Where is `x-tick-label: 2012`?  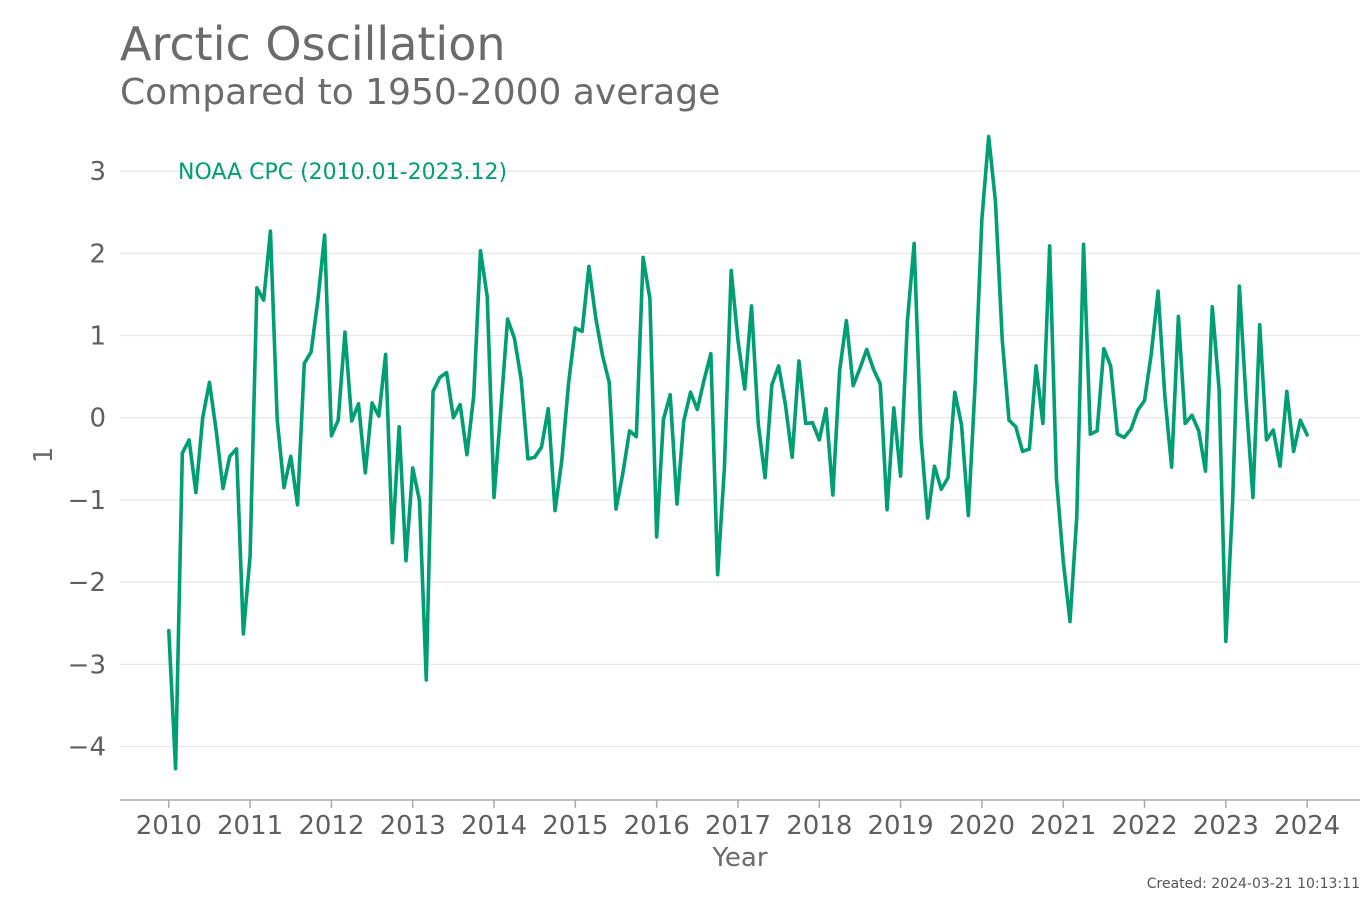
x-tick-label: 2012 is located at coordinates (331, 826).